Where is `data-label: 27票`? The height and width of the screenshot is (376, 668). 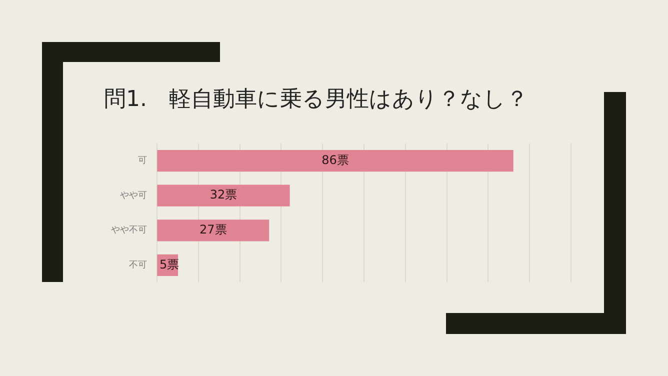 data-label: 27票 is located at coordinates (213, 229).